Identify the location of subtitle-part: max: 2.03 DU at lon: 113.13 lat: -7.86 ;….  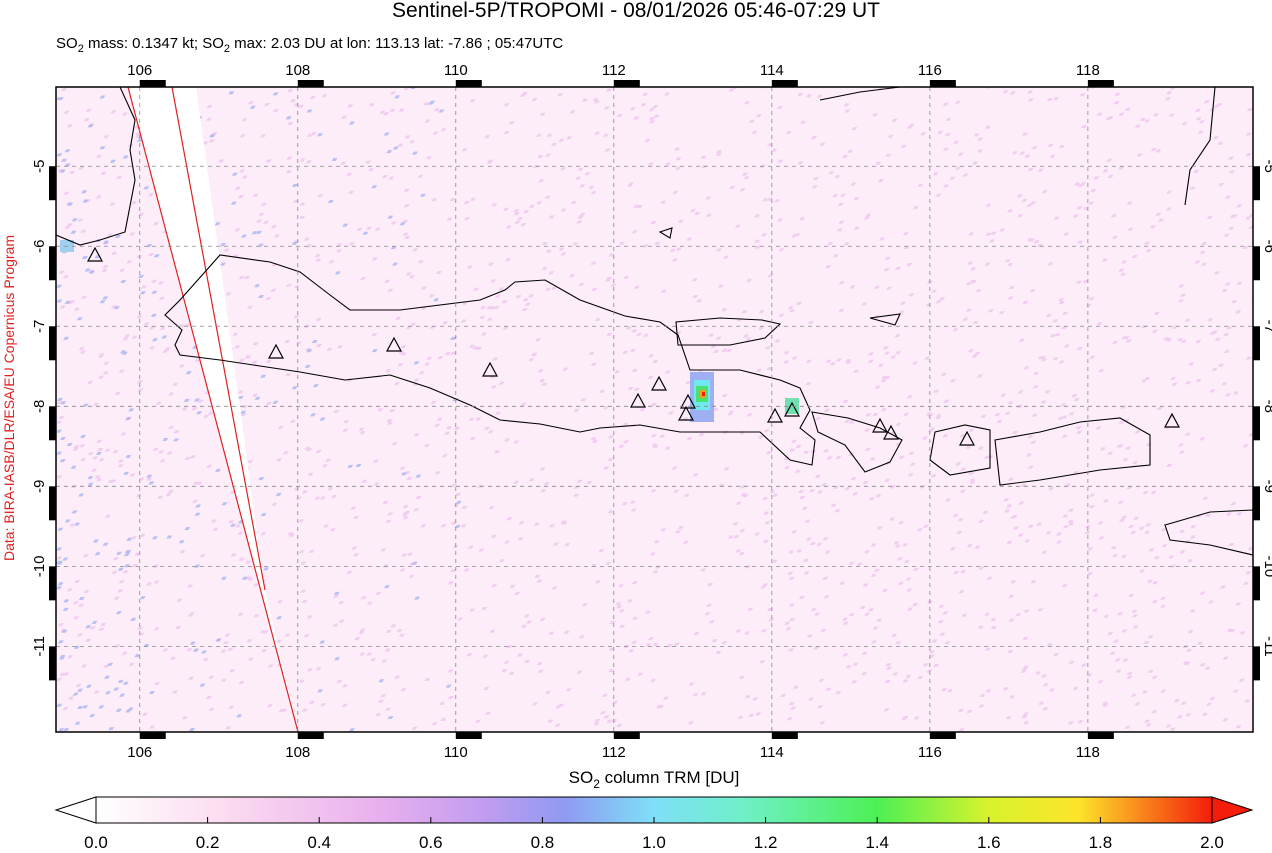
(396, 43).